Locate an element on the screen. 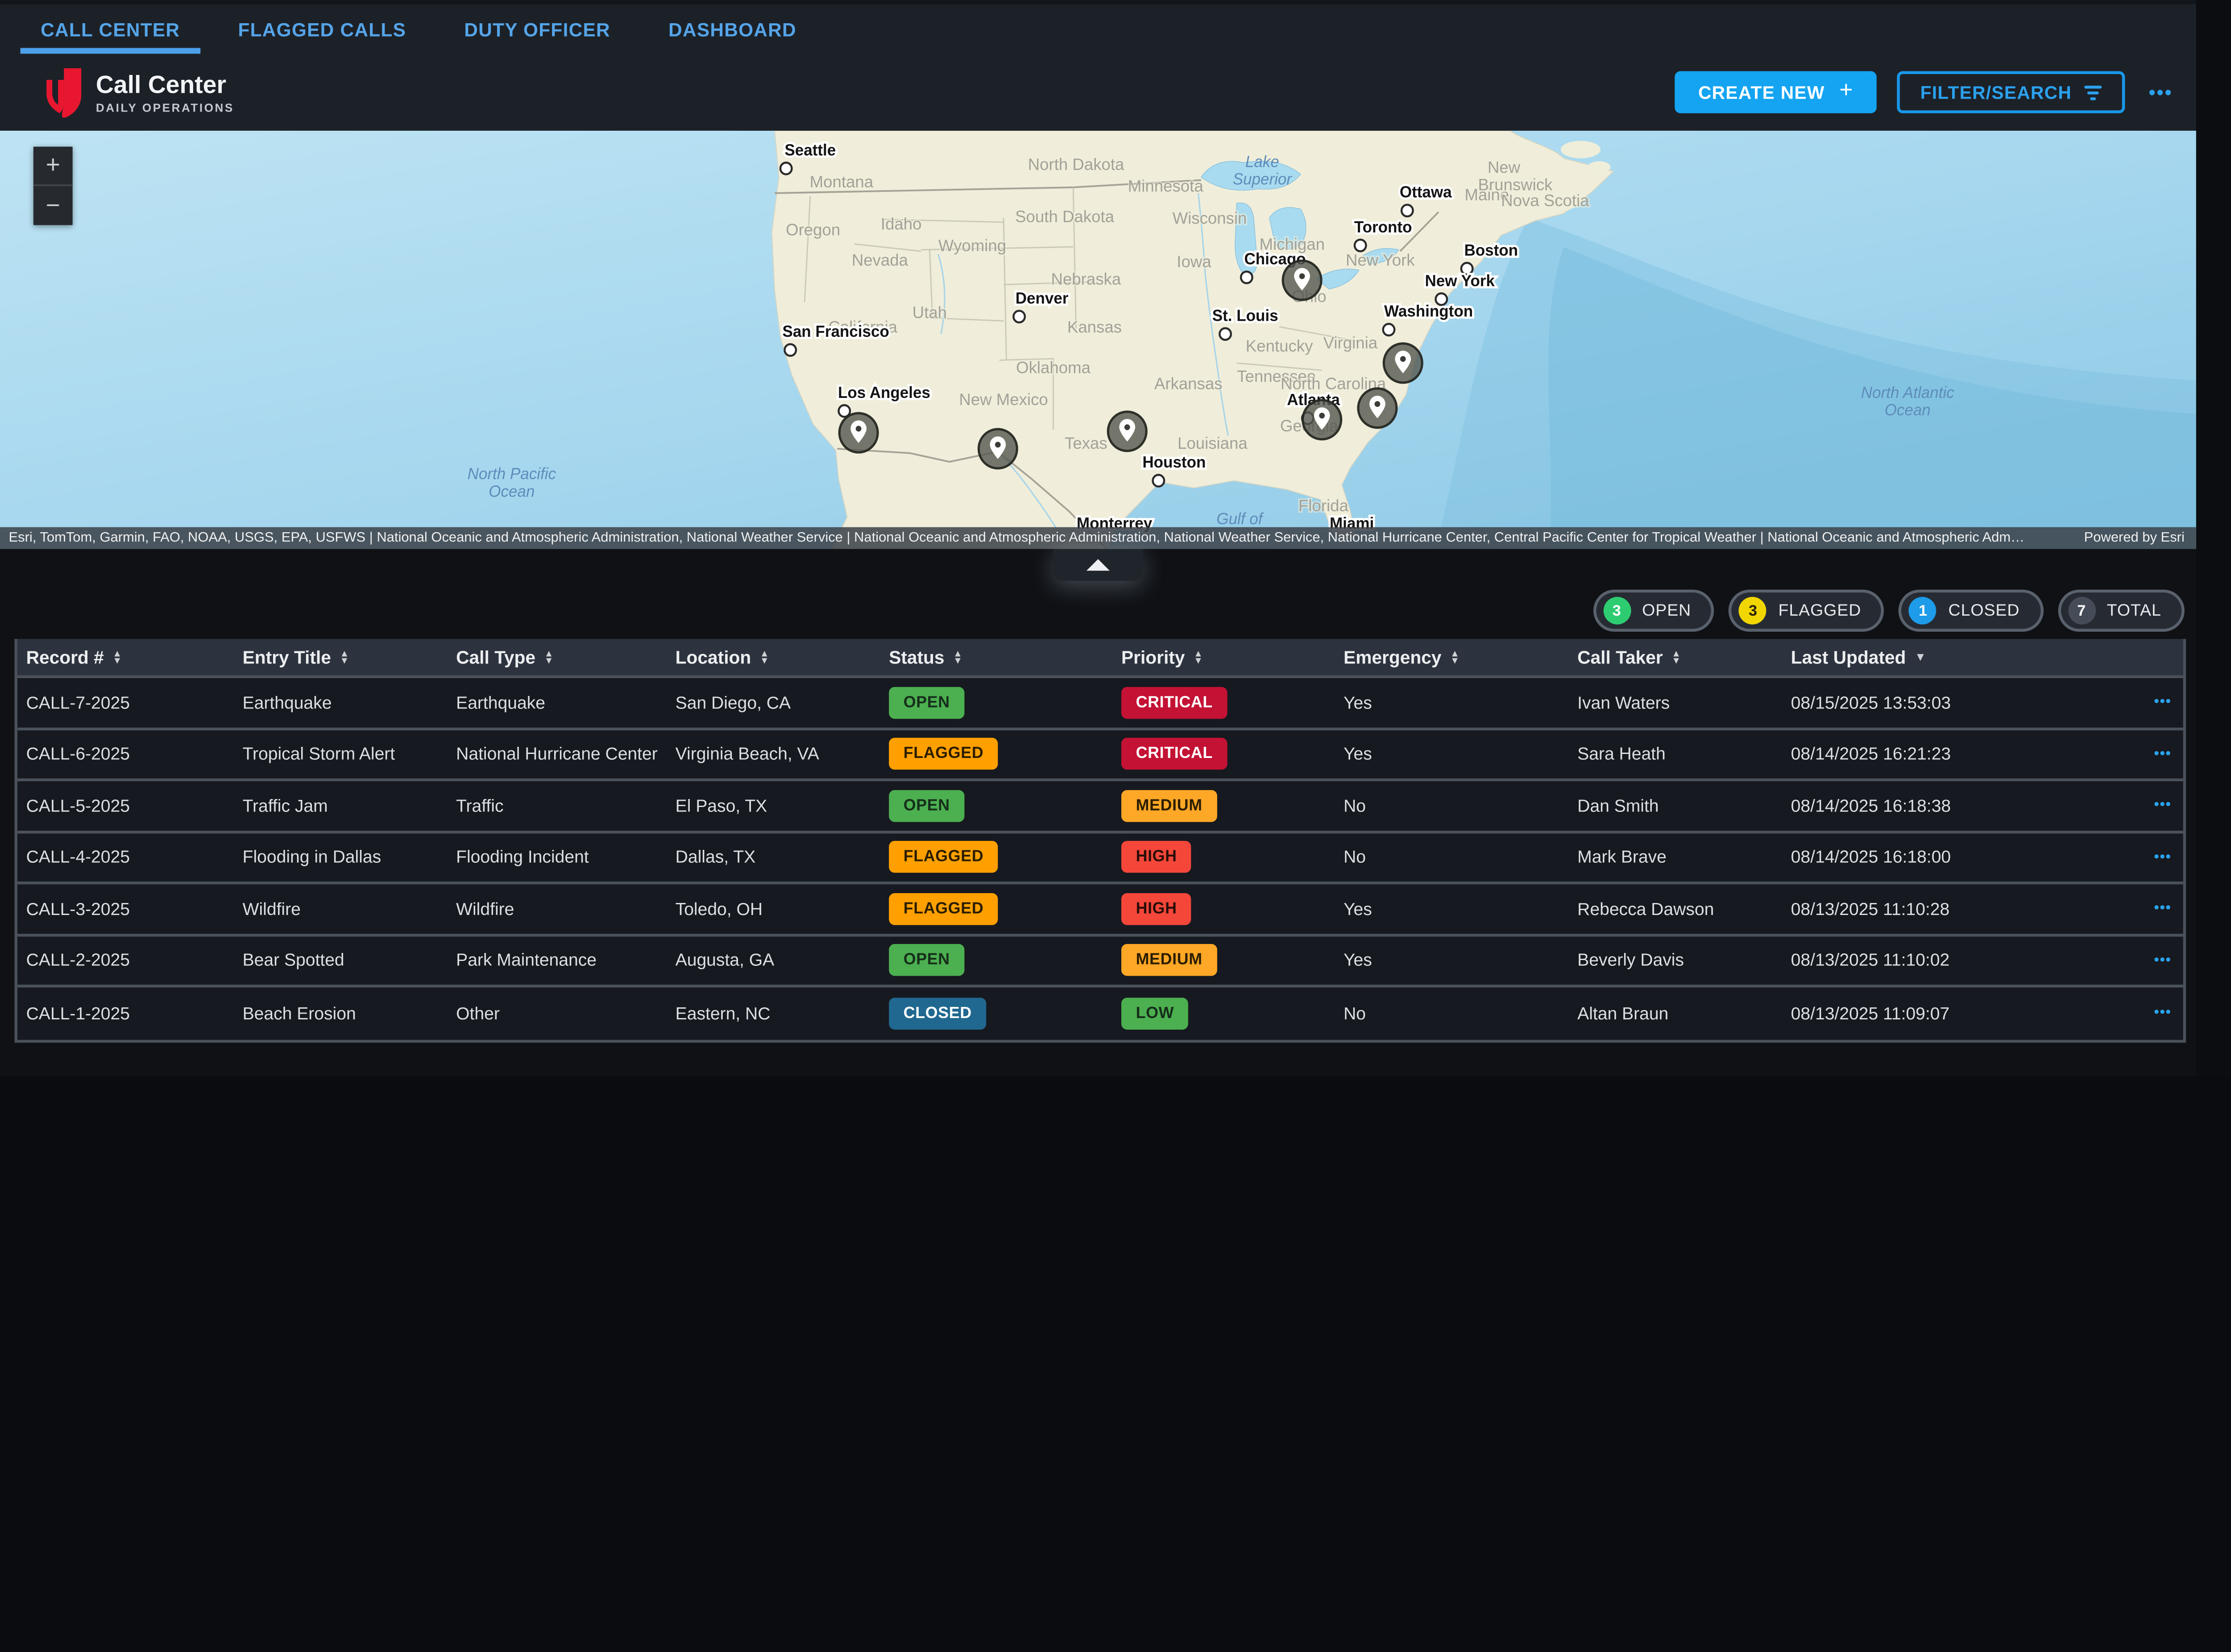 Image resolution: width=2231 pixels, height=1652 pixels. cell-status: CLOSED is located at coordinates (996, 1014).